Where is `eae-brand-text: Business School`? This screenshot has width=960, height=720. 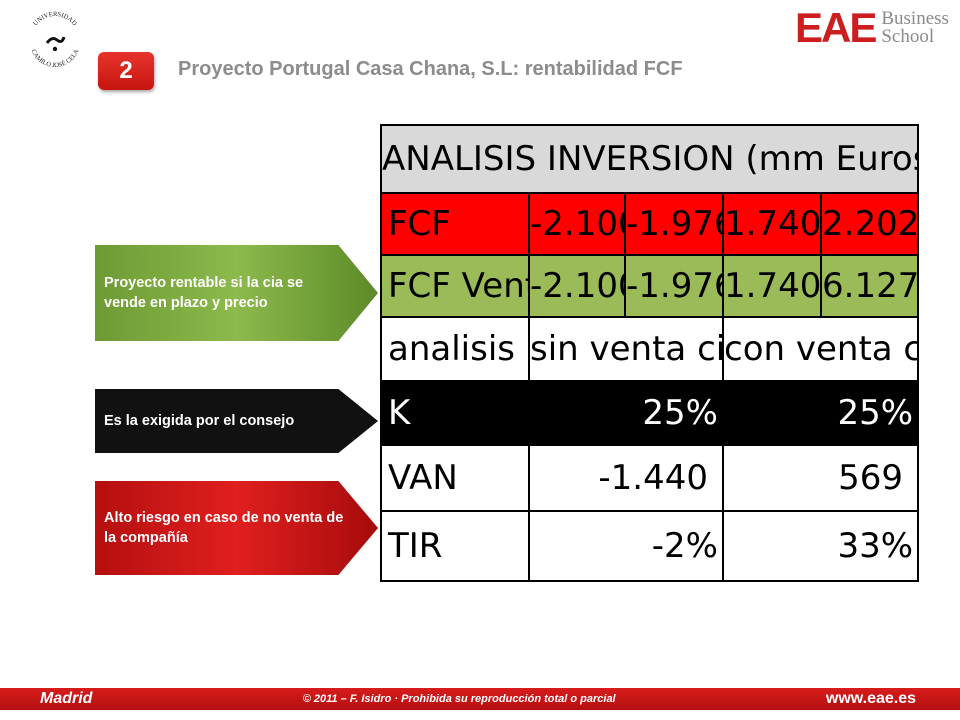 eae-brand-text: Business School is located at coordinates (915, 27).